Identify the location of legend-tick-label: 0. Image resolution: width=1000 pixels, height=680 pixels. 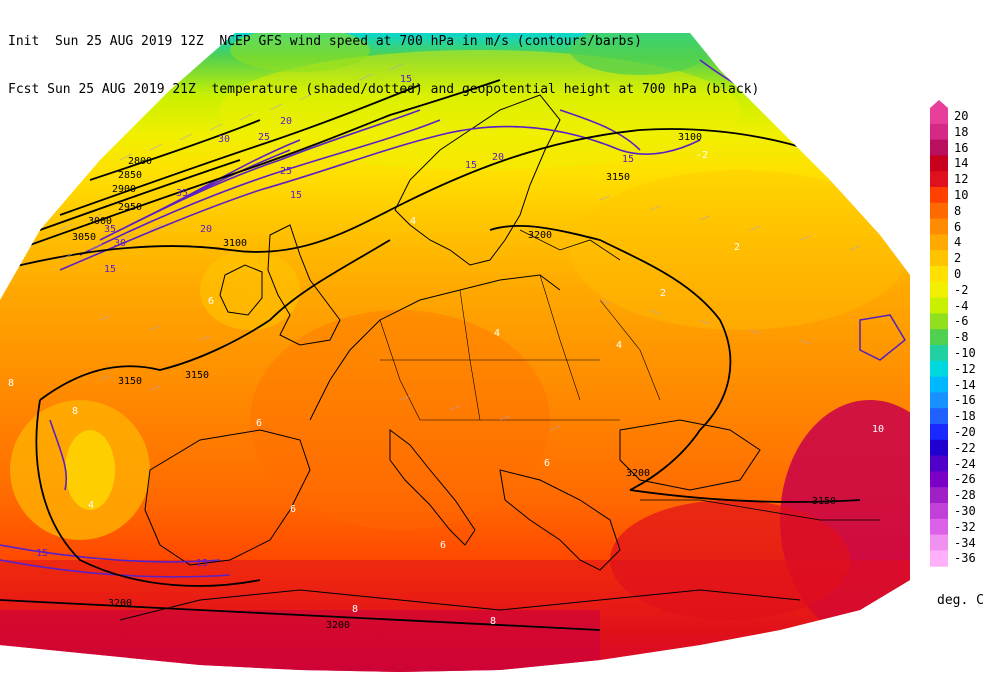
(958, 274).